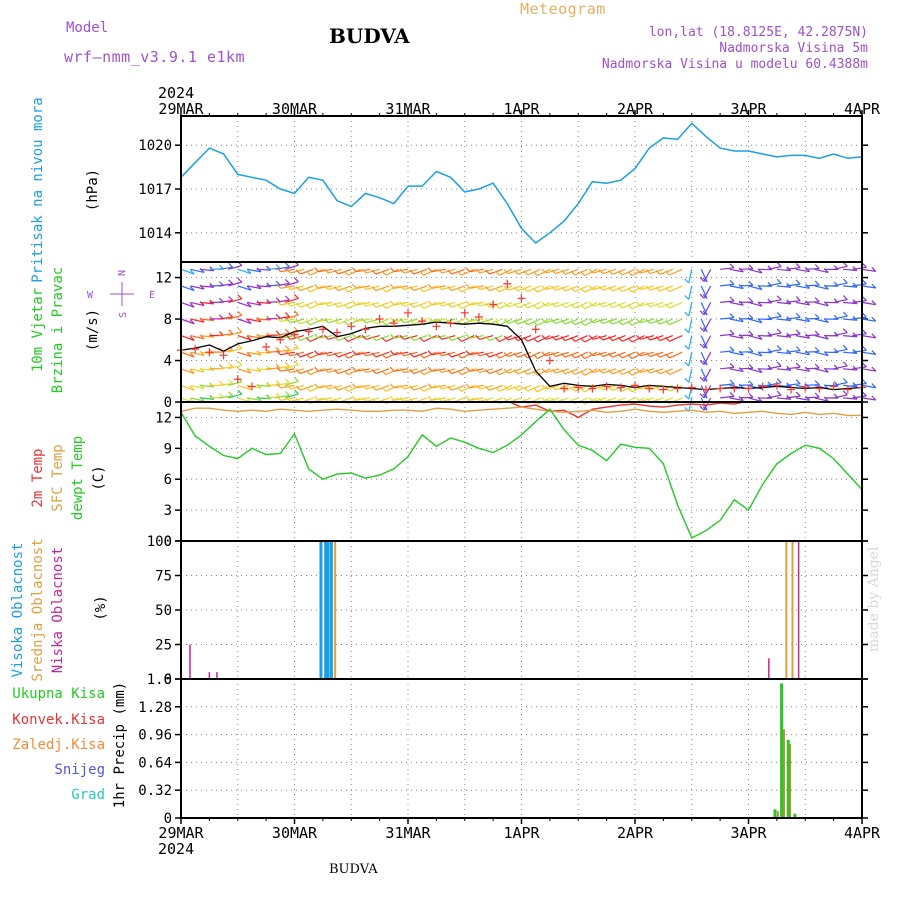 The height and width of the screenshot is (900, 900). Describe the element at coordinates (88, 795) in the screenshot. I see `precip-graupel-label: Grad` at that location.